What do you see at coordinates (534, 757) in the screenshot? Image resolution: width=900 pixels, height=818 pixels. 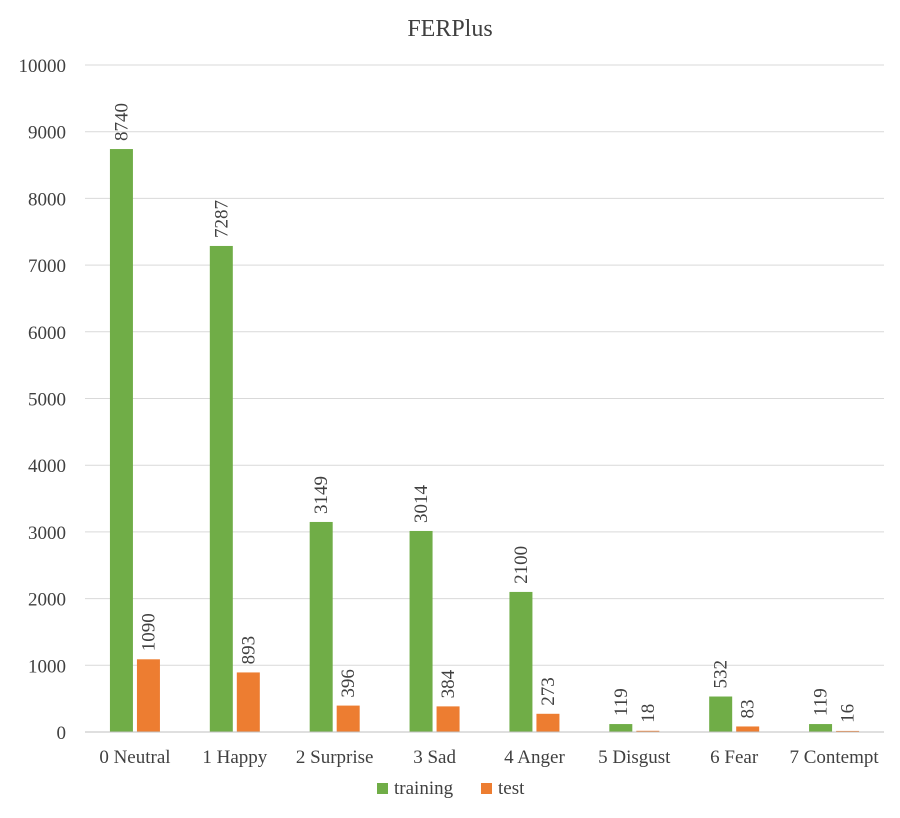 I see `x-category-label: 4 Anger` at bounding box center [534, 757].